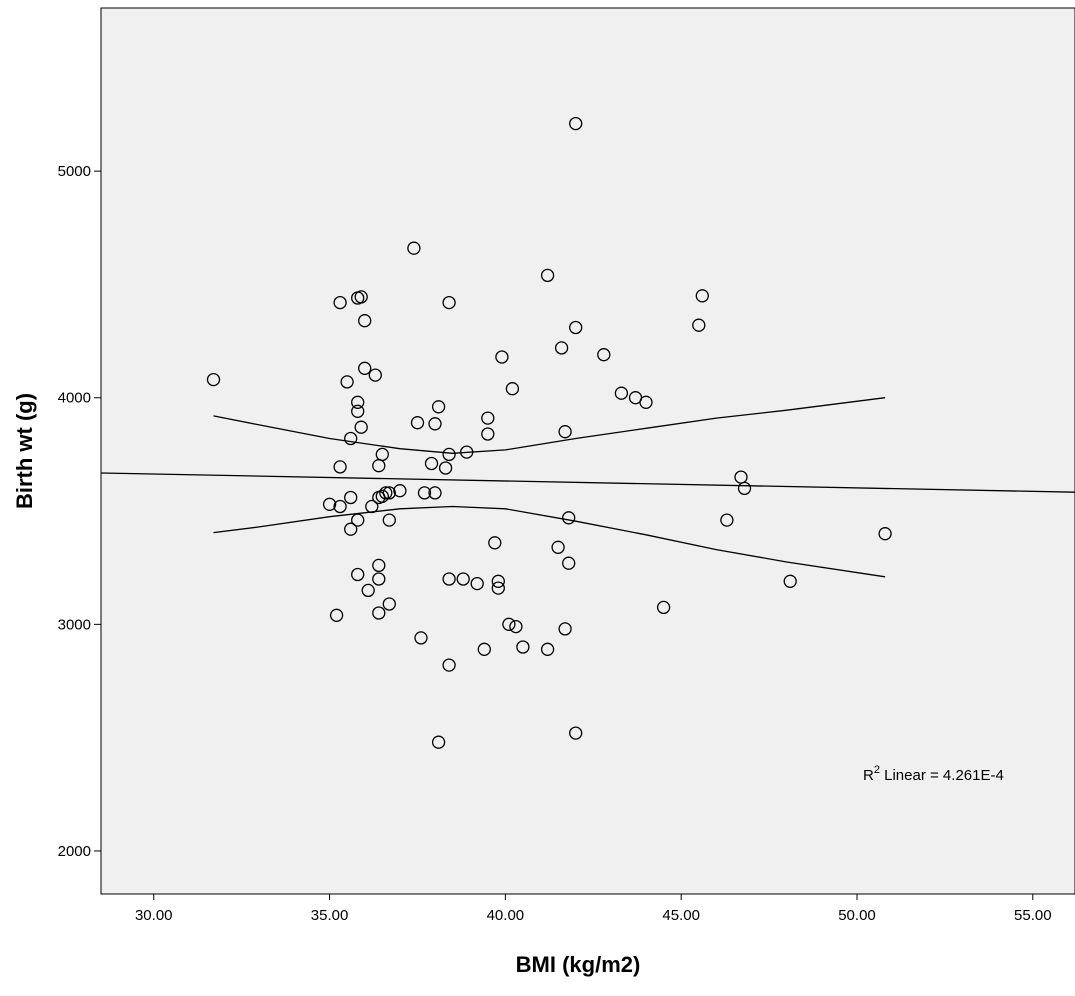  Describe the element at coordinates (593, 909) in the screenshot. I see `x-axis: 30.00 35.00 40.00 45.00 50.00 55.00` at that location.